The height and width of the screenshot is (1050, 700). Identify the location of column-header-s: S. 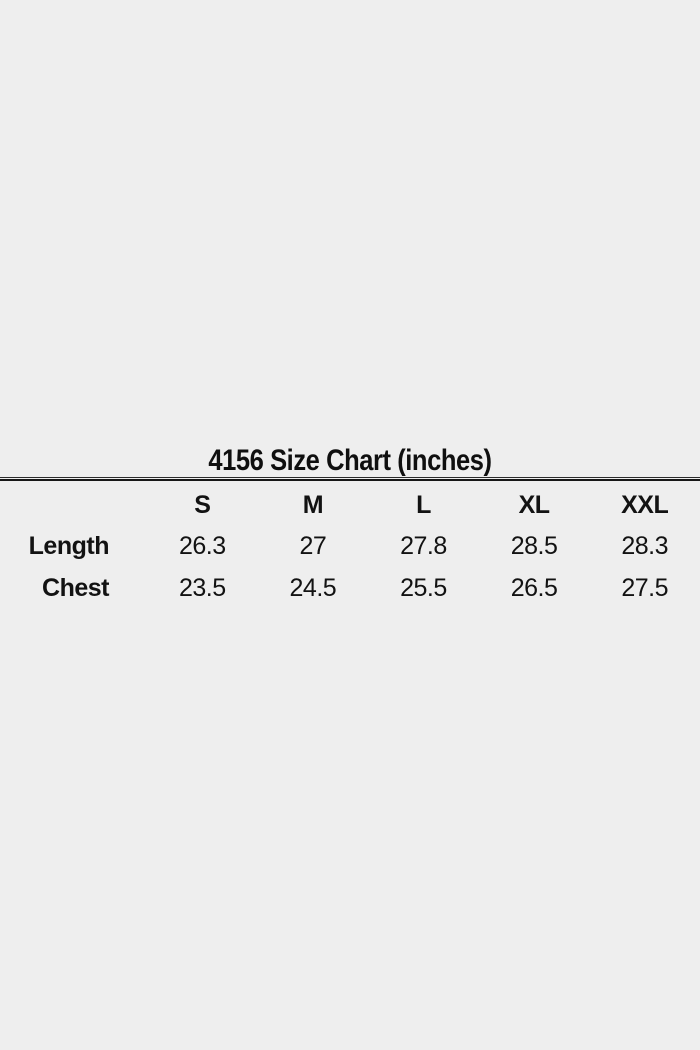
(202, 504).